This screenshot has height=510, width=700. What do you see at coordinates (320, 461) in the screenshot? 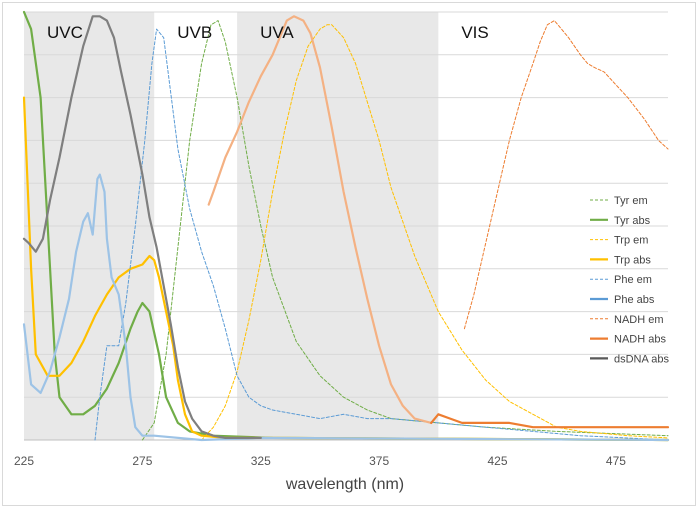
I see `x-axis-ticks: 225 275 325 375 425 475` at bounding box center [320, 461].